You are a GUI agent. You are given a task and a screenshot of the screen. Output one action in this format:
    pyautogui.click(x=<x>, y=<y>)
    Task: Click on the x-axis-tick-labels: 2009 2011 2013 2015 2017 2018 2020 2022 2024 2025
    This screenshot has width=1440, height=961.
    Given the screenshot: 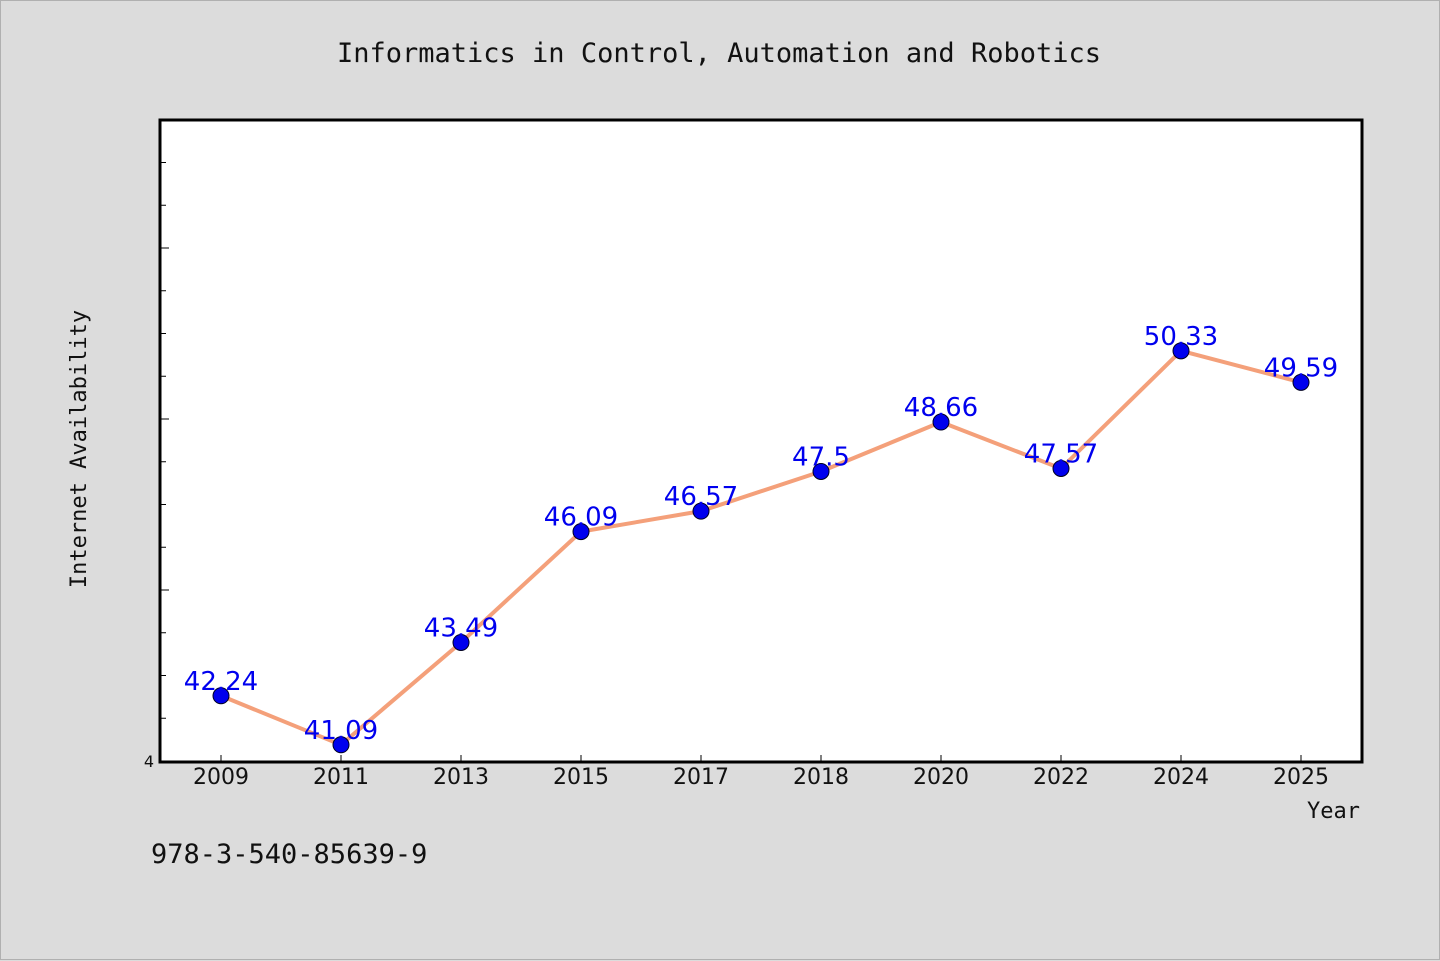 What is the action you would take?
    pyautogui.click(x=761, y=777)
    